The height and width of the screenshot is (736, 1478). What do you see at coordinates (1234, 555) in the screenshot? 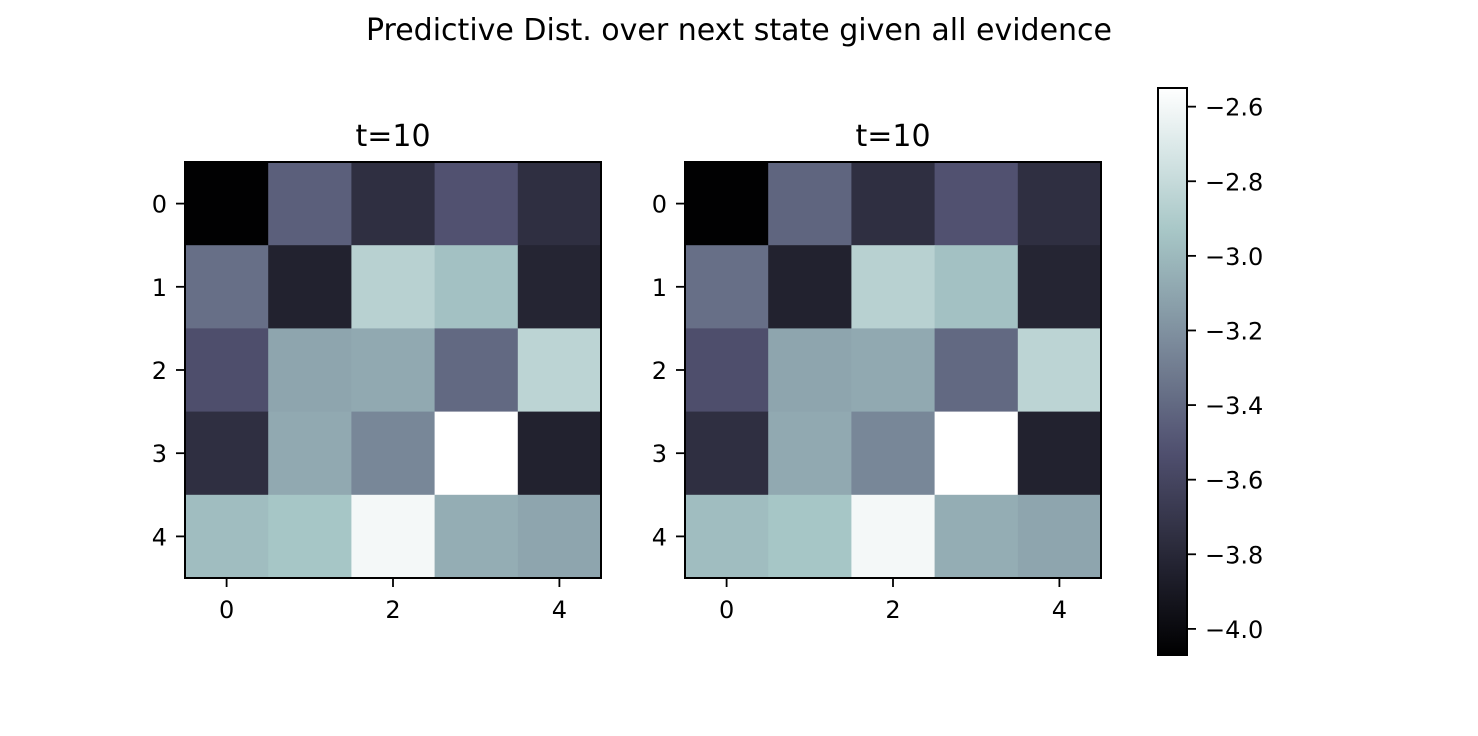
I see `colorbar-tick-label: −3.8` at bounding box center [1234, 555].